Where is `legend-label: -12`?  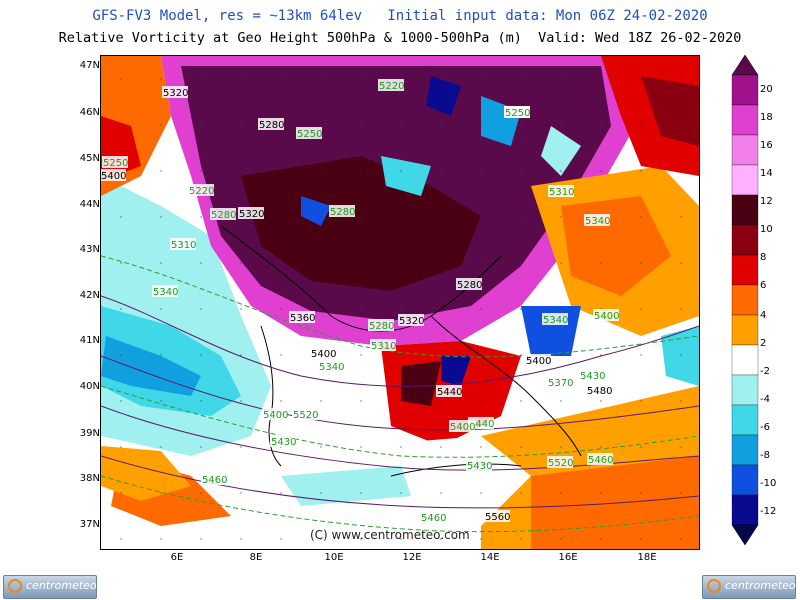 legend-label: -12 is located at coordinates (768, 511).